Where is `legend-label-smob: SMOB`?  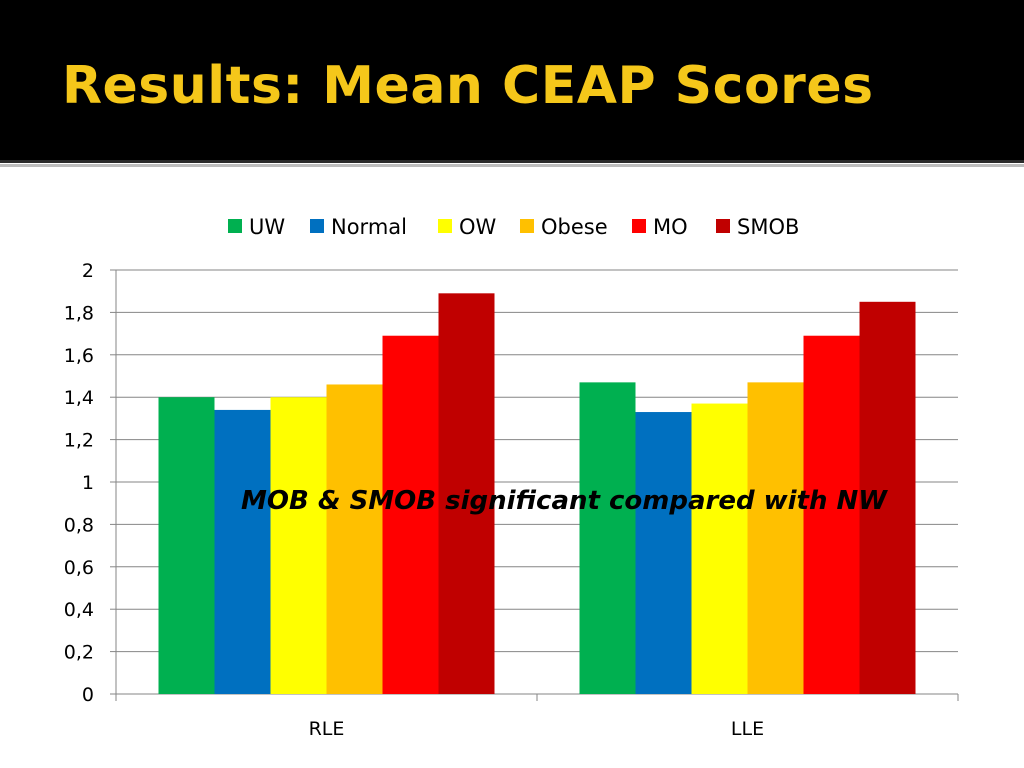 legend-label-smob: SMOB is located at coordinates (768, 227).